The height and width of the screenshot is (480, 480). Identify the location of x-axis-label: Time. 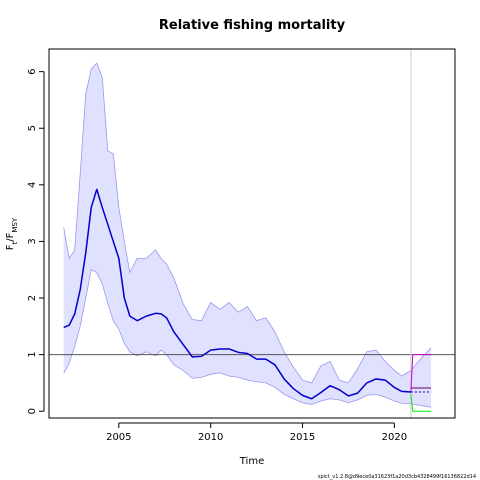
(251, 461).